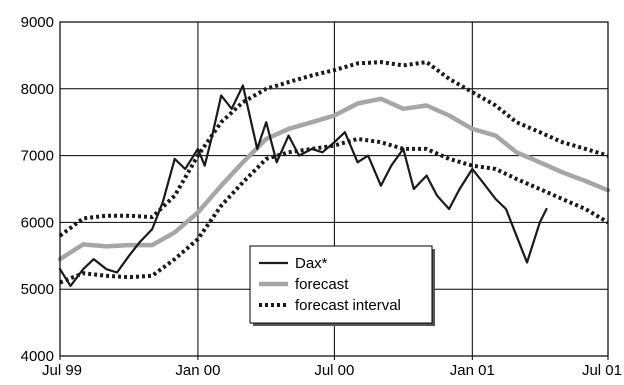 This screenshot has height=385, width=624. Describe the element at coordinates (602, 370) in the screenshot. I see `x-tick-label: Jul 01` at that location.